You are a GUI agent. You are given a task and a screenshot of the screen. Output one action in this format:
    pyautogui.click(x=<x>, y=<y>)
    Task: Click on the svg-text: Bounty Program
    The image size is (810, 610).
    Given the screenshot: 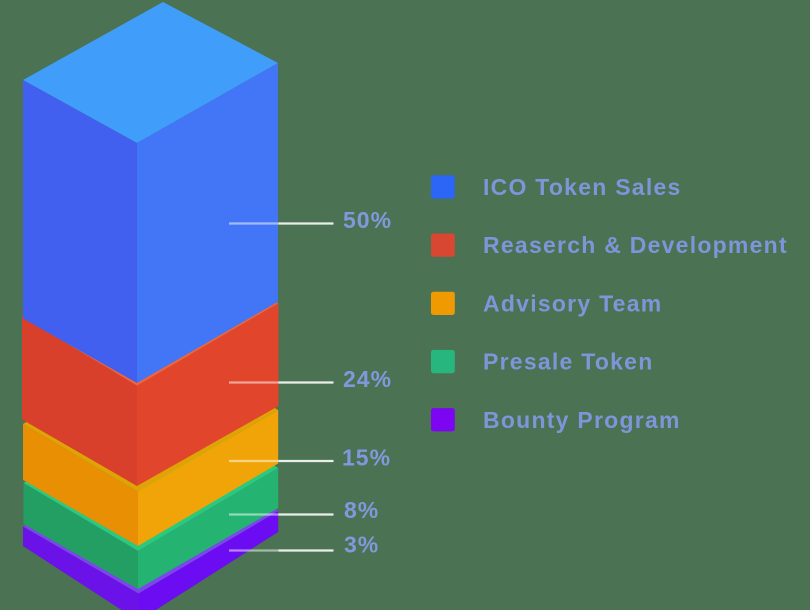 What is the action you would take?
    pyautogui.click(x=582, y=420)
    